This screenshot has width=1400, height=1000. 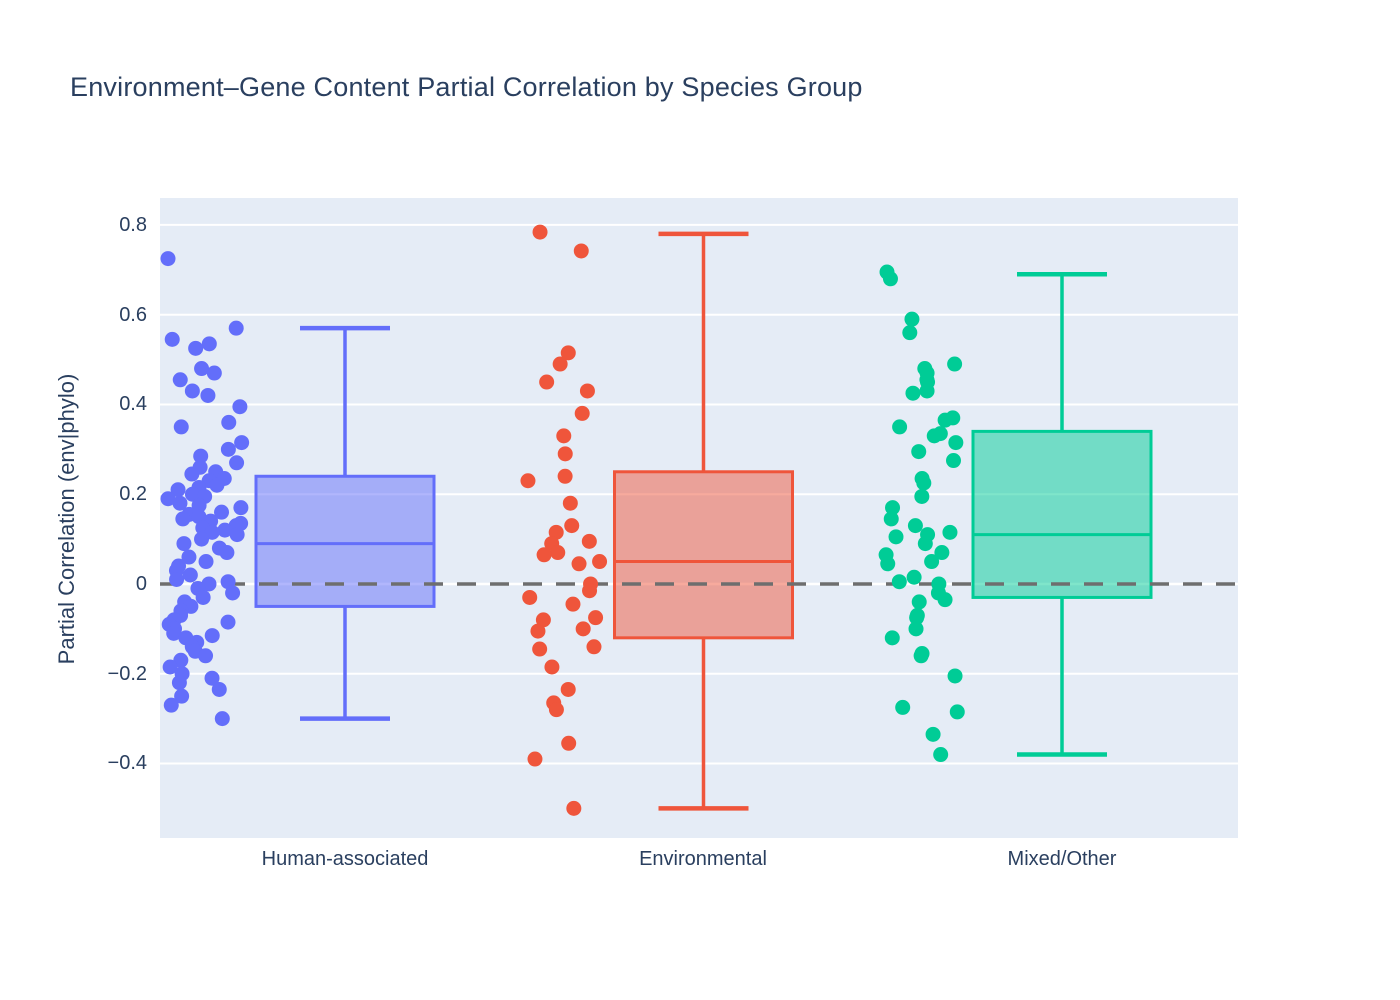 What do you see at coordinates (1062, 514) in the screenshot?
I see `box-mixed-other` at bounding box center [1062, 514].